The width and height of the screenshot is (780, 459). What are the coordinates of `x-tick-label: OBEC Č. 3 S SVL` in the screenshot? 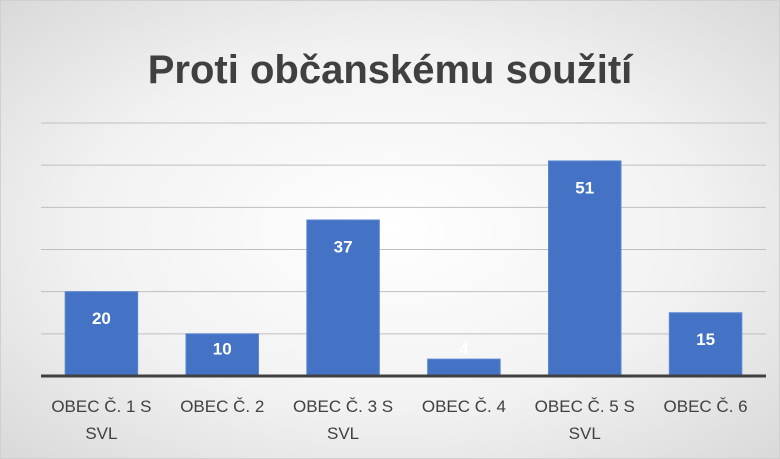 It's located at (343, 420).